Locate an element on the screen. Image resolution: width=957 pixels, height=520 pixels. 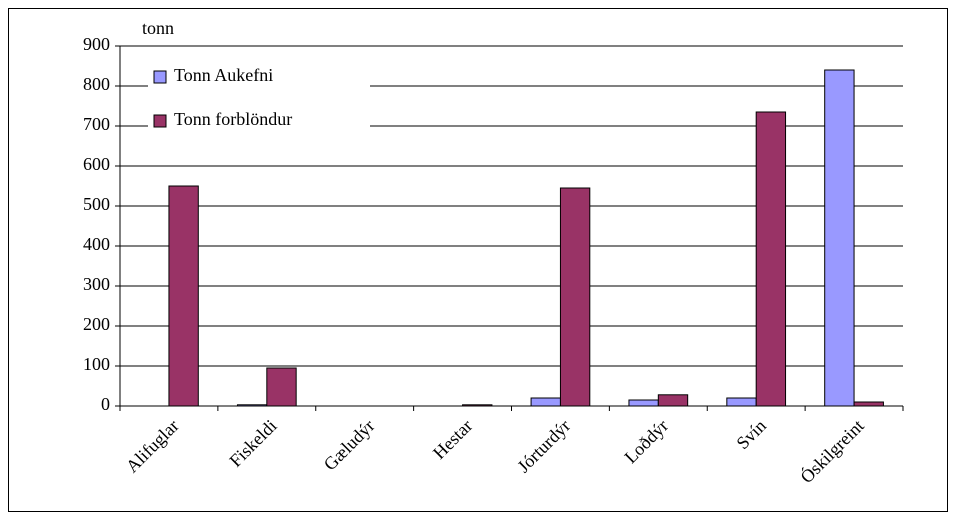
y-tick-label: 500 is located at coordinates (96, 204).